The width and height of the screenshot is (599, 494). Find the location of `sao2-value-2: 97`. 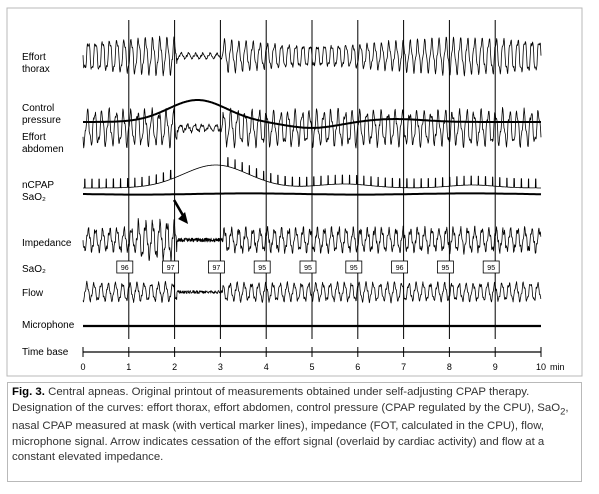

sao2-value-2: 97 is located at coordinates (217, 268).